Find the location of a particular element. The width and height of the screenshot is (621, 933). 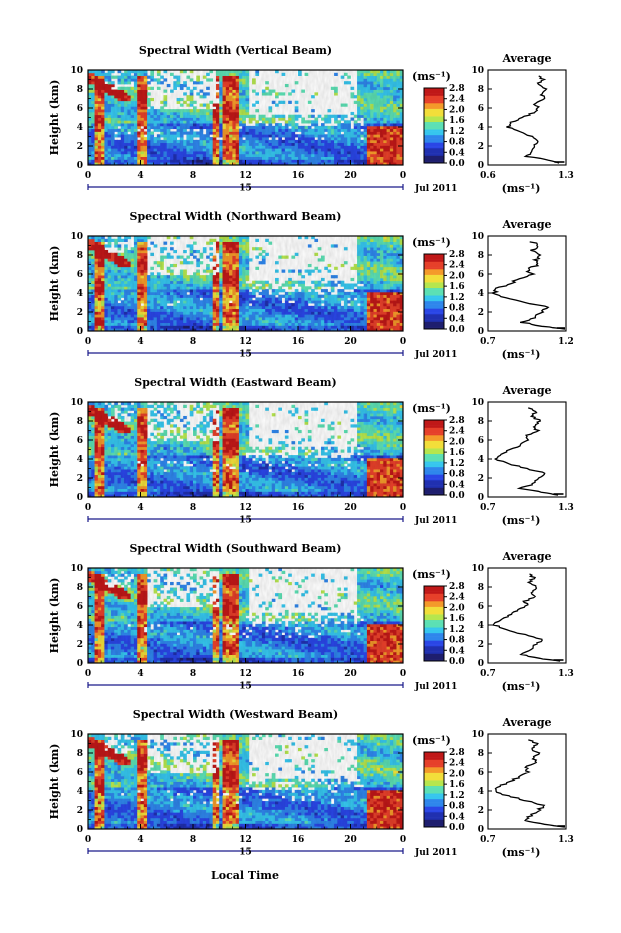

colorbar-tick-label: 2.0 is located at coordinates (457, 110).